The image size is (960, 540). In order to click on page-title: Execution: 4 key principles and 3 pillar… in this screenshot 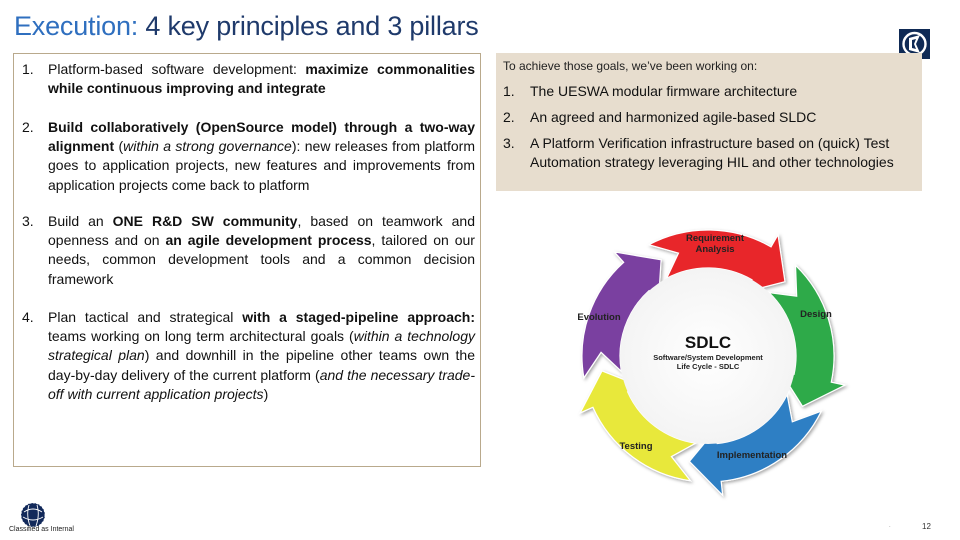, I will do `click(246, 26)`.